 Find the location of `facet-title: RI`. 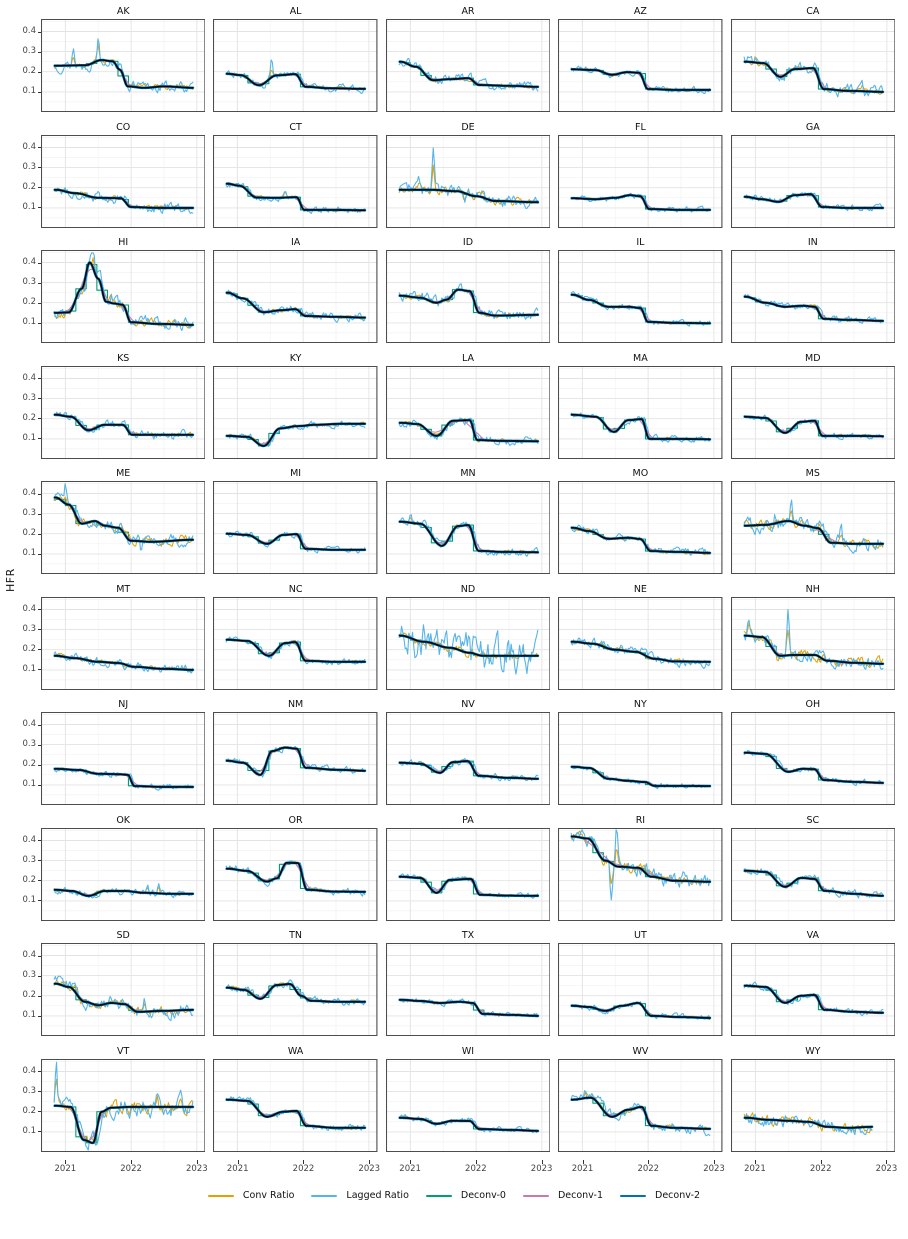

facet-title: RI is located at coordinates (640, 820).